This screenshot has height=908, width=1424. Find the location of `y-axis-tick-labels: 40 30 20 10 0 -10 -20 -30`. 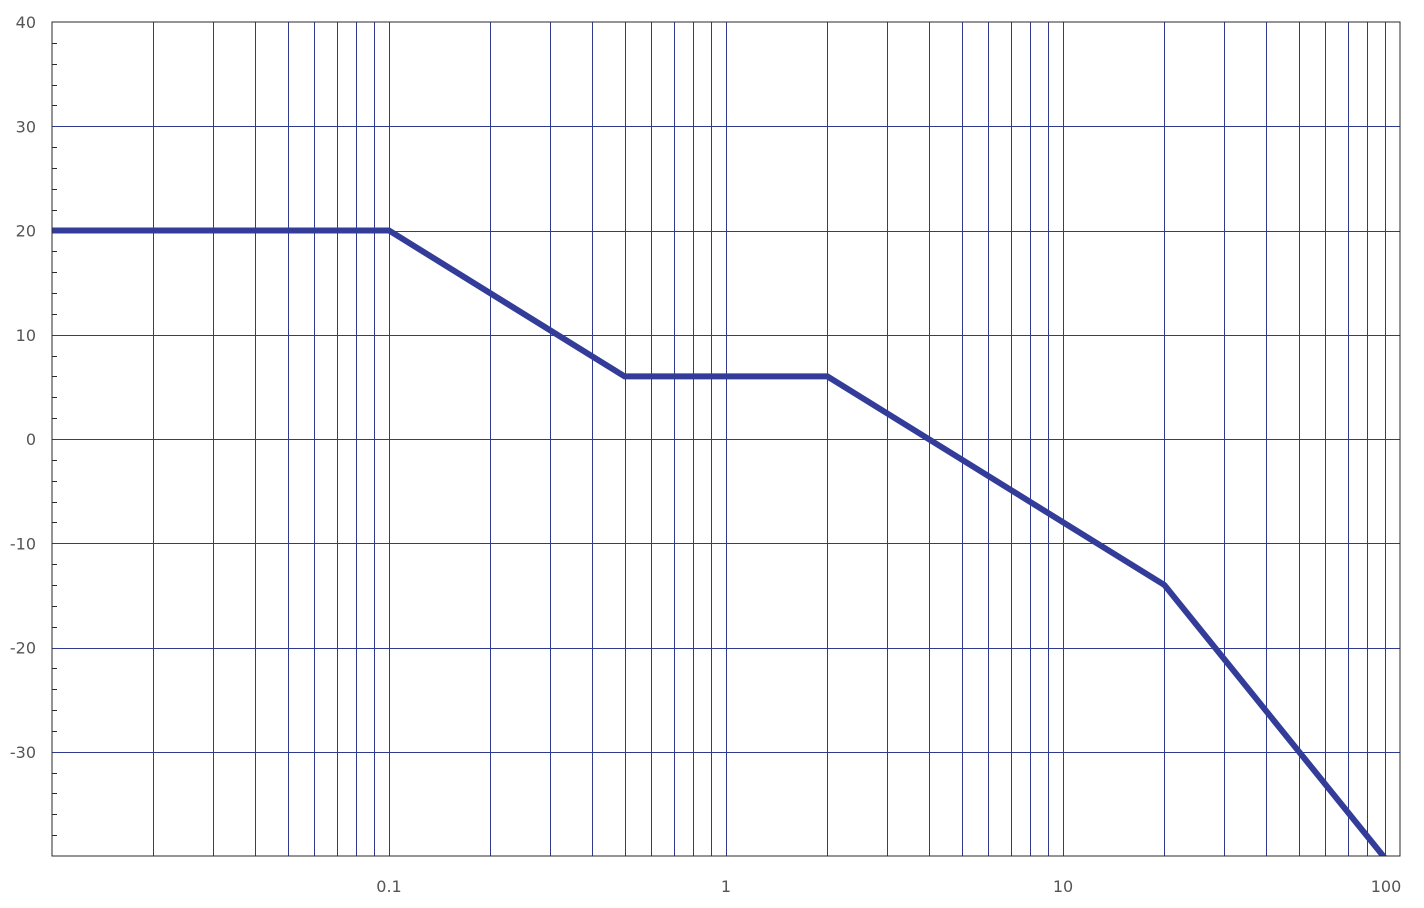

y-axis-tick-labels: 40 30 20 10 0 -10 -20 -30 is located at coordinates (23, 387).